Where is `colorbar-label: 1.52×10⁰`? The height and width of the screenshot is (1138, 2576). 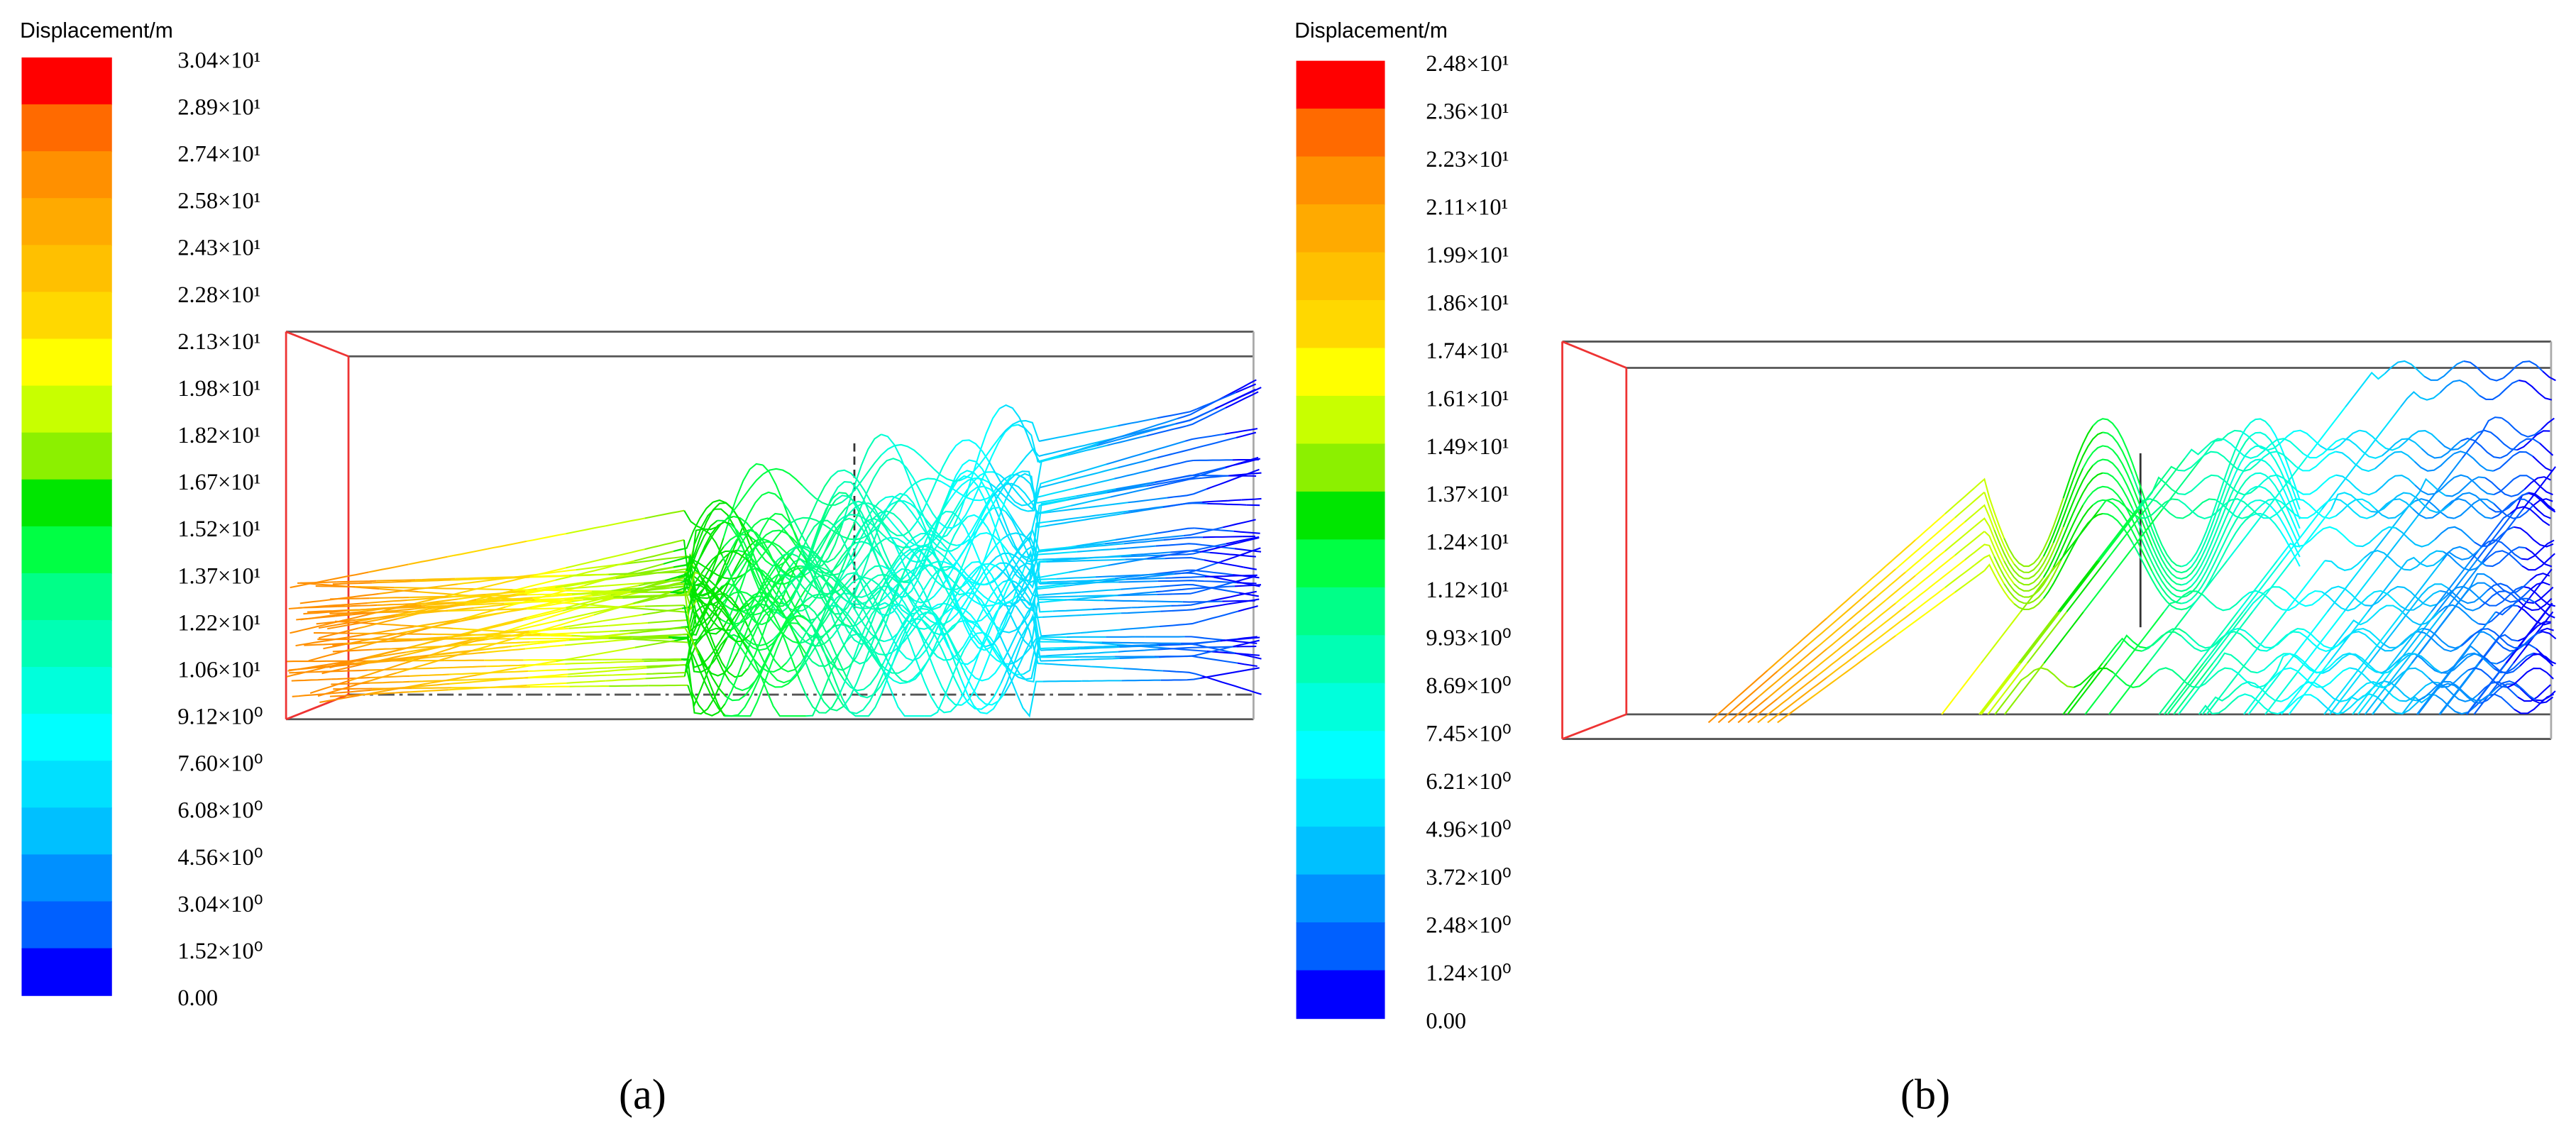 colorbar-label: 1.52×10⁰ is located at coordinates (220, 952).